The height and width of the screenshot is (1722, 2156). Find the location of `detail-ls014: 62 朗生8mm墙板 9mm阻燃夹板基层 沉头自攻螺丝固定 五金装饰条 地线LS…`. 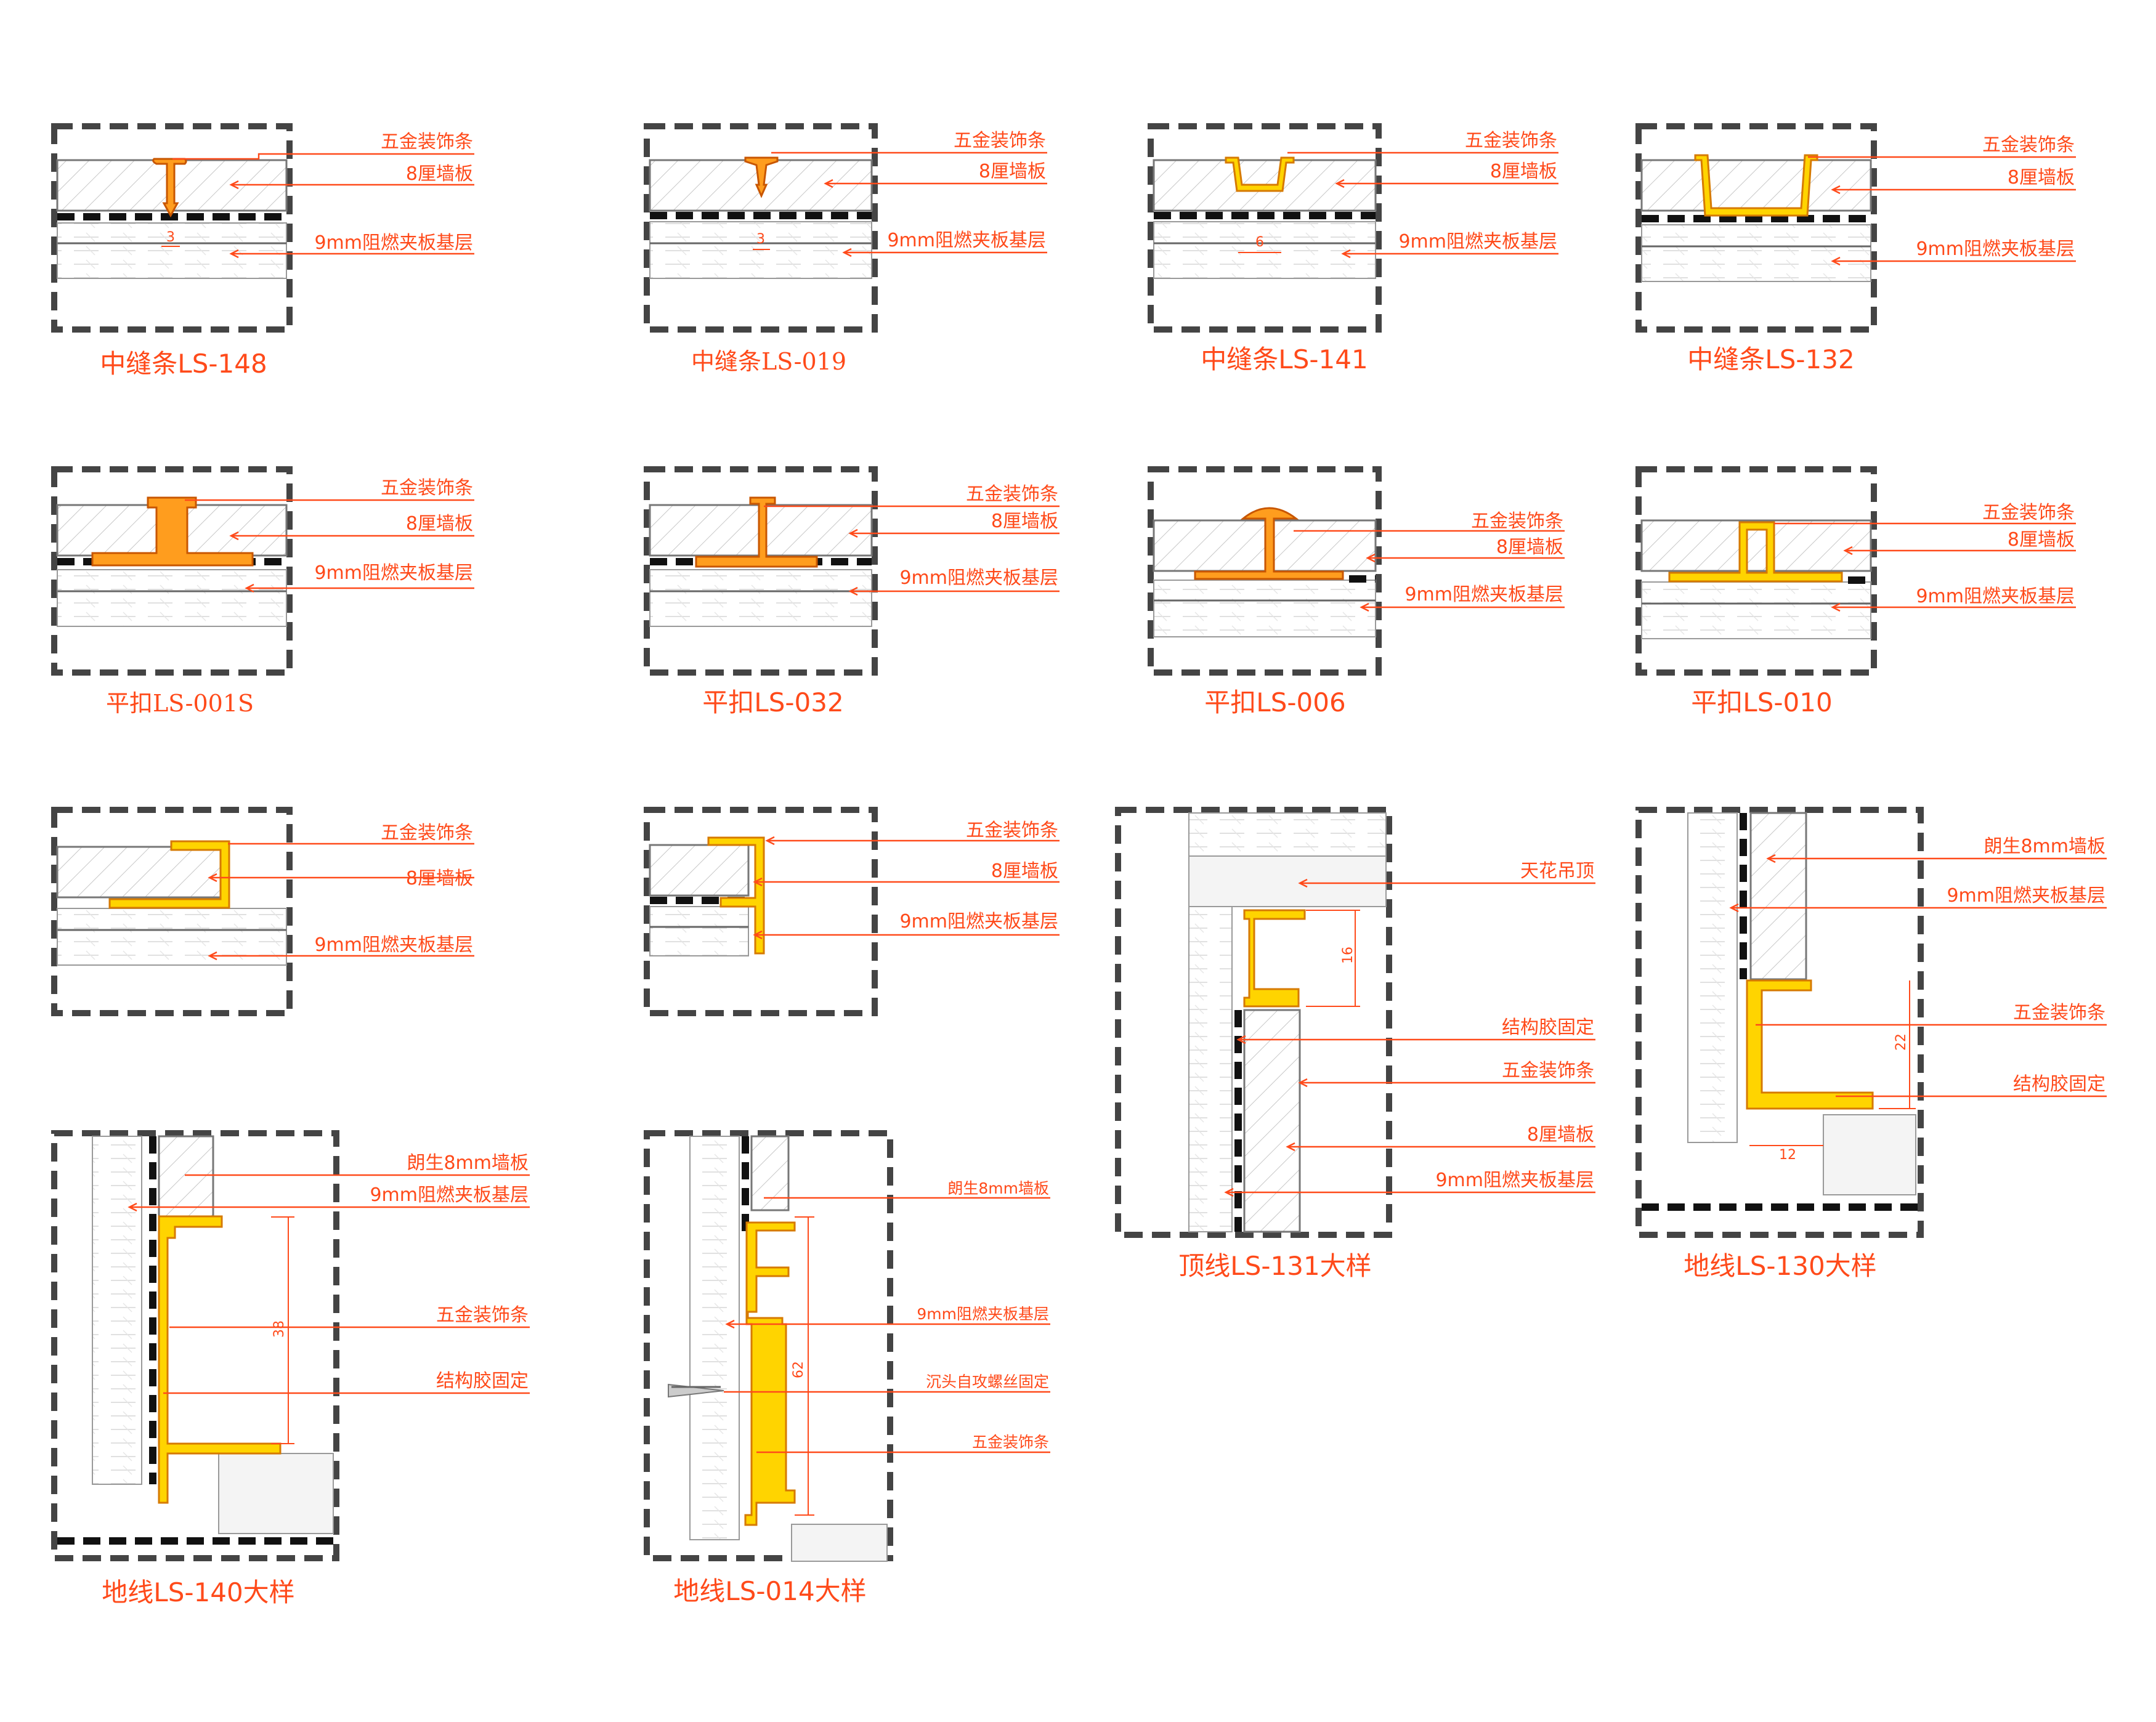

detail-ls014: 62 朗生8mm墙板 9mm阻燃夹板基层 沉头自攻螺丝固定 五金装饰条 地线LS… is located at coordinates (847, 1368).